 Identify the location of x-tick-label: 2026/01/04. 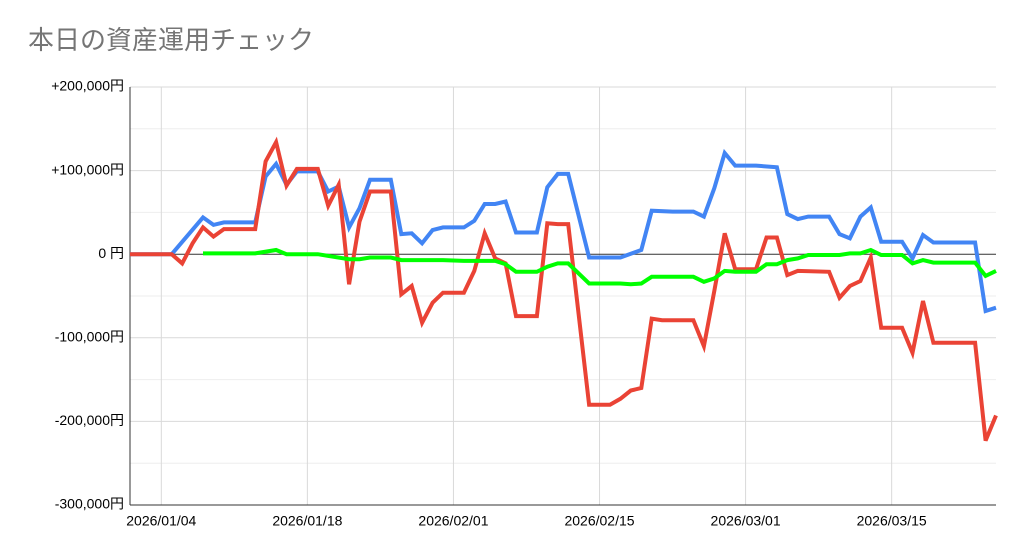
(161, 521).